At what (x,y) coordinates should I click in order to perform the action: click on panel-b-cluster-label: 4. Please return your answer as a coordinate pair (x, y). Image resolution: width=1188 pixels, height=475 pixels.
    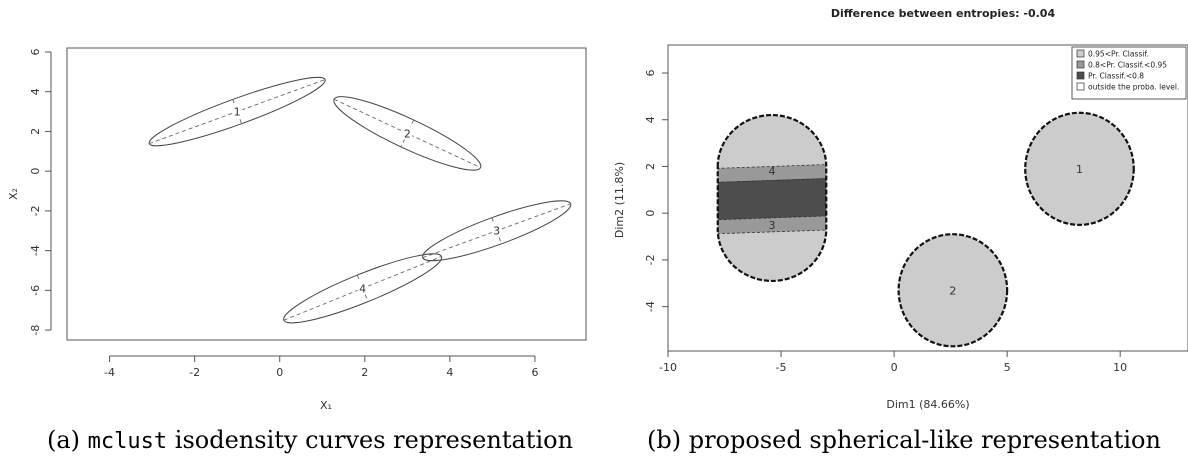
    Looking at the image, I should click on (772, 171).